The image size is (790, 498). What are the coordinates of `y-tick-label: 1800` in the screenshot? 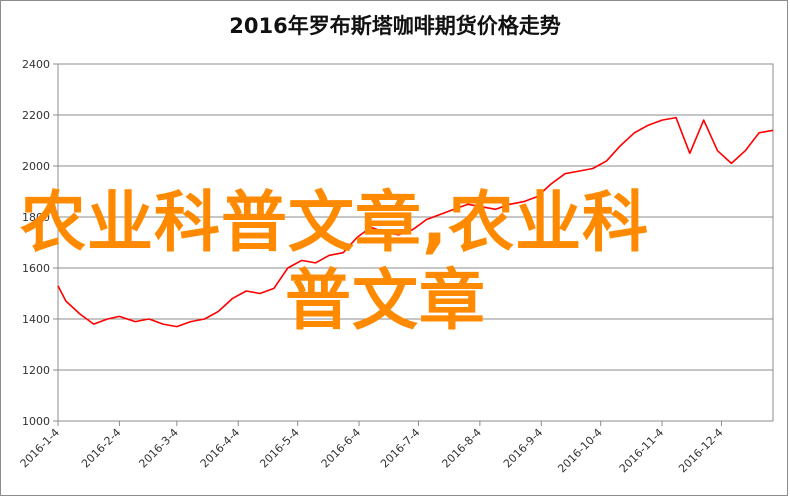 It's located at (36, 217).